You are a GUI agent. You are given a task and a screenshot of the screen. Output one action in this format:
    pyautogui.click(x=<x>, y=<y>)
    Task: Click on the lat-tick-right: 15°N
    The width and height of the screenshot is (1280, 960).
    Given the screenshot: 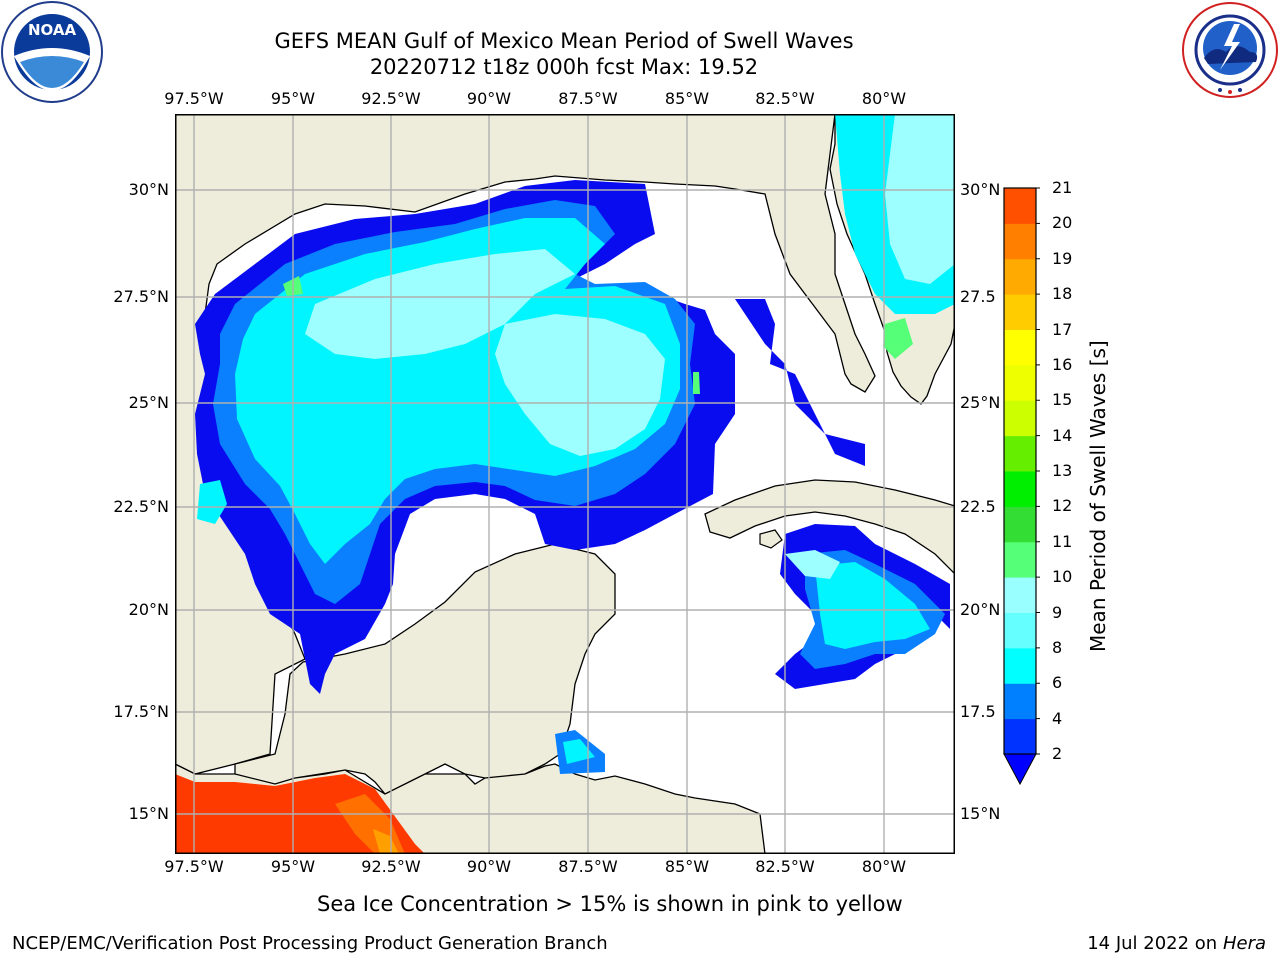 What is the action you would take?
    pyautogui.click(x=980, y=813)
    